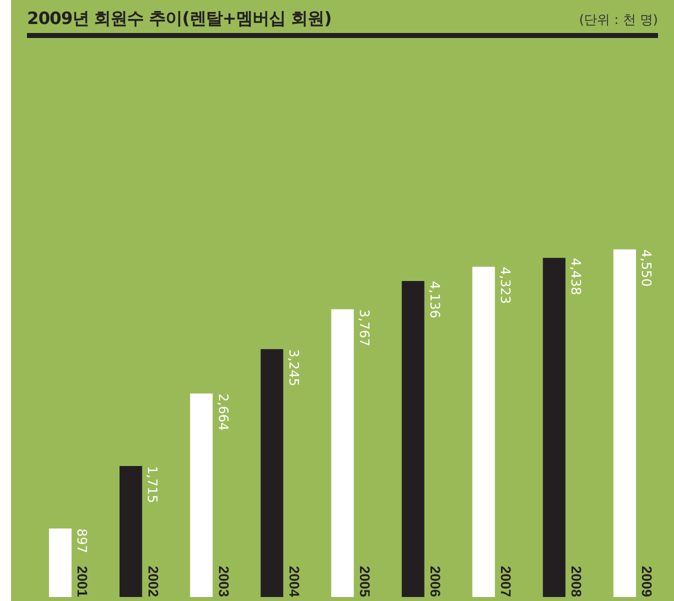  Describe the element at coordinates (294, 582) in the screenshot. I see `x-tick-label: 2004` at that location.